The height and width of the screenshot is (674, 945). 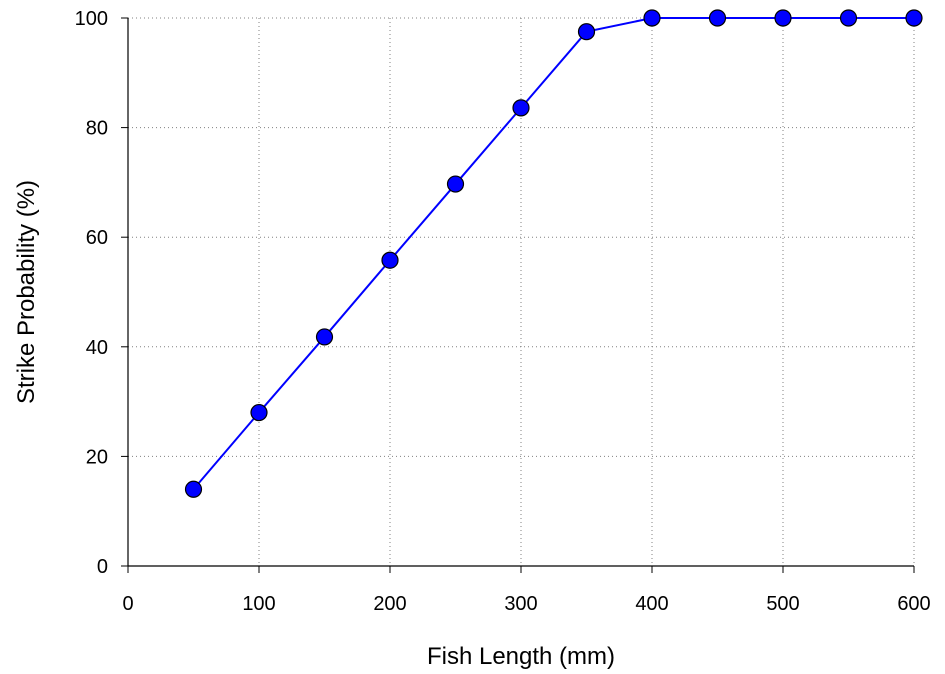 What do you see at coordinates (97, 348) in the screenshot?
I see `y-tick-label: 40` at bounding box center [97, 348].